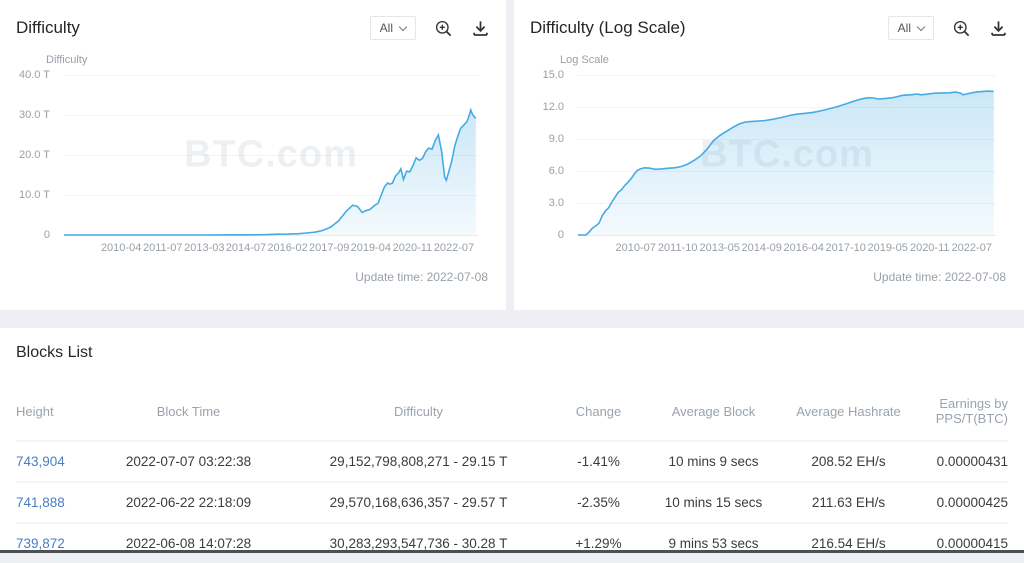 This screenshot has width=1024, height=563. What do you see at coordinates (48, 27) in the screenshot?
I see `panel-title: Difficulty` at bounding box center [48, 27].